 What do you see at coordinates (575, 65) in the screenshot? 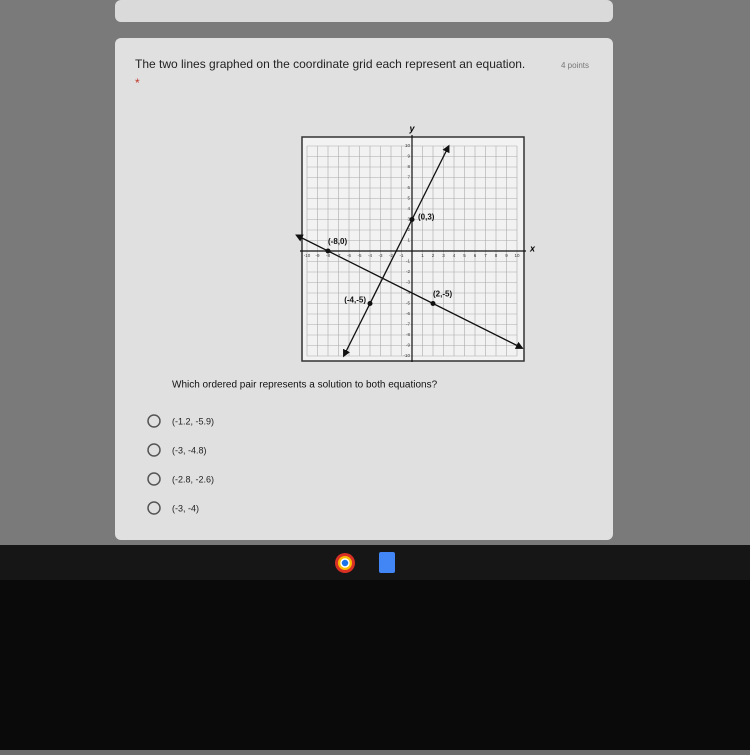
I see `points: 4 points` at bounding box center [575, 65].